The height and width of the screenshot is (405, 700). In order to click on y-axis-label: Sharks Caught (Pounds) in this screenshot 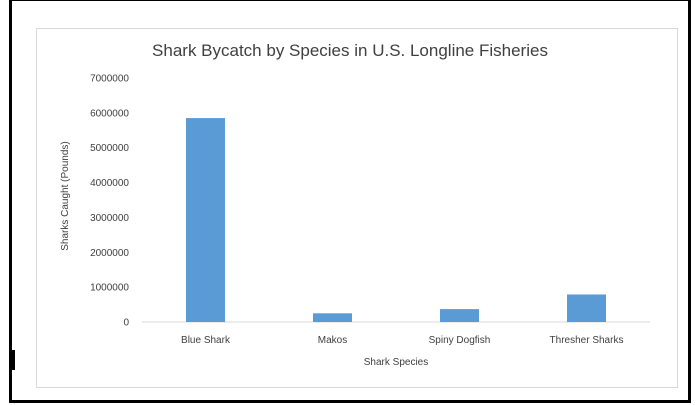, I will do `click(65, 196)`.